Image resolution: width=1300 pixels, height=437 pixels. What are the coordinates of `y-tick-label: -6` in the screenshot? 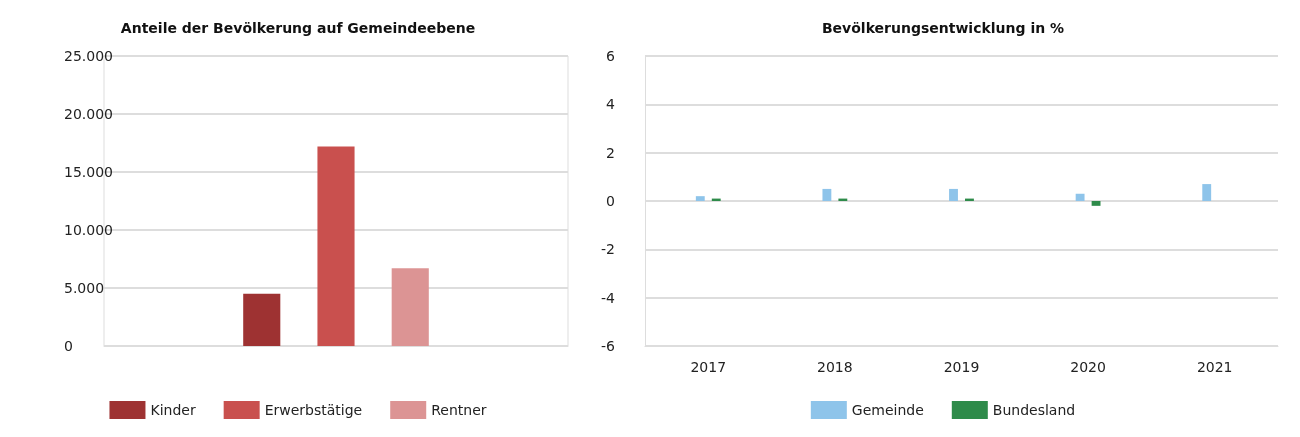 It's located at (608, 346).